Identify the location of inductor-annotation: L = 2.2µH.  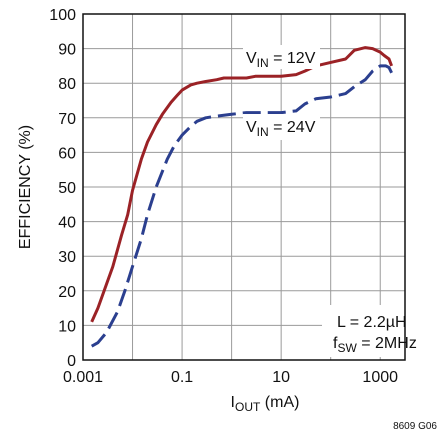
(372, 322).